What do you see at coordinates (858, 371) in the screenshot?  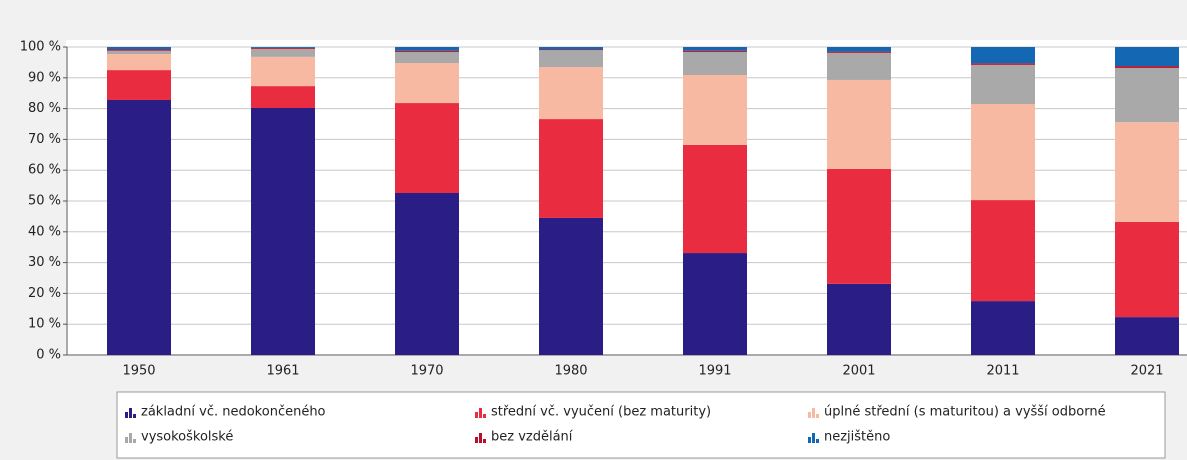 I see `x-tick-label: 2001` at bounding box center [858, 371].